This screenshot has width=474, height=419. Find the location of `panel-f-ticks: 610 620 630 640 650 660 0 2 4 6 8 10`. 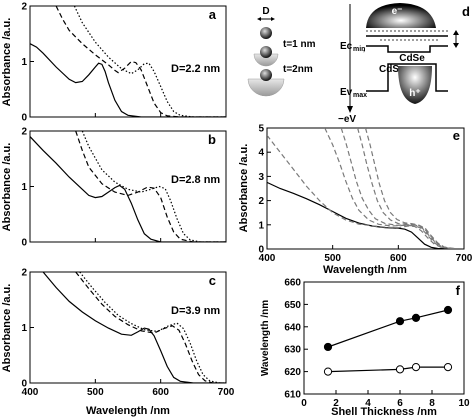

panel-f-ticks: 610 620 630 640 650 660 0 2 4 6 8 10 is located at coordinates (377, 344).